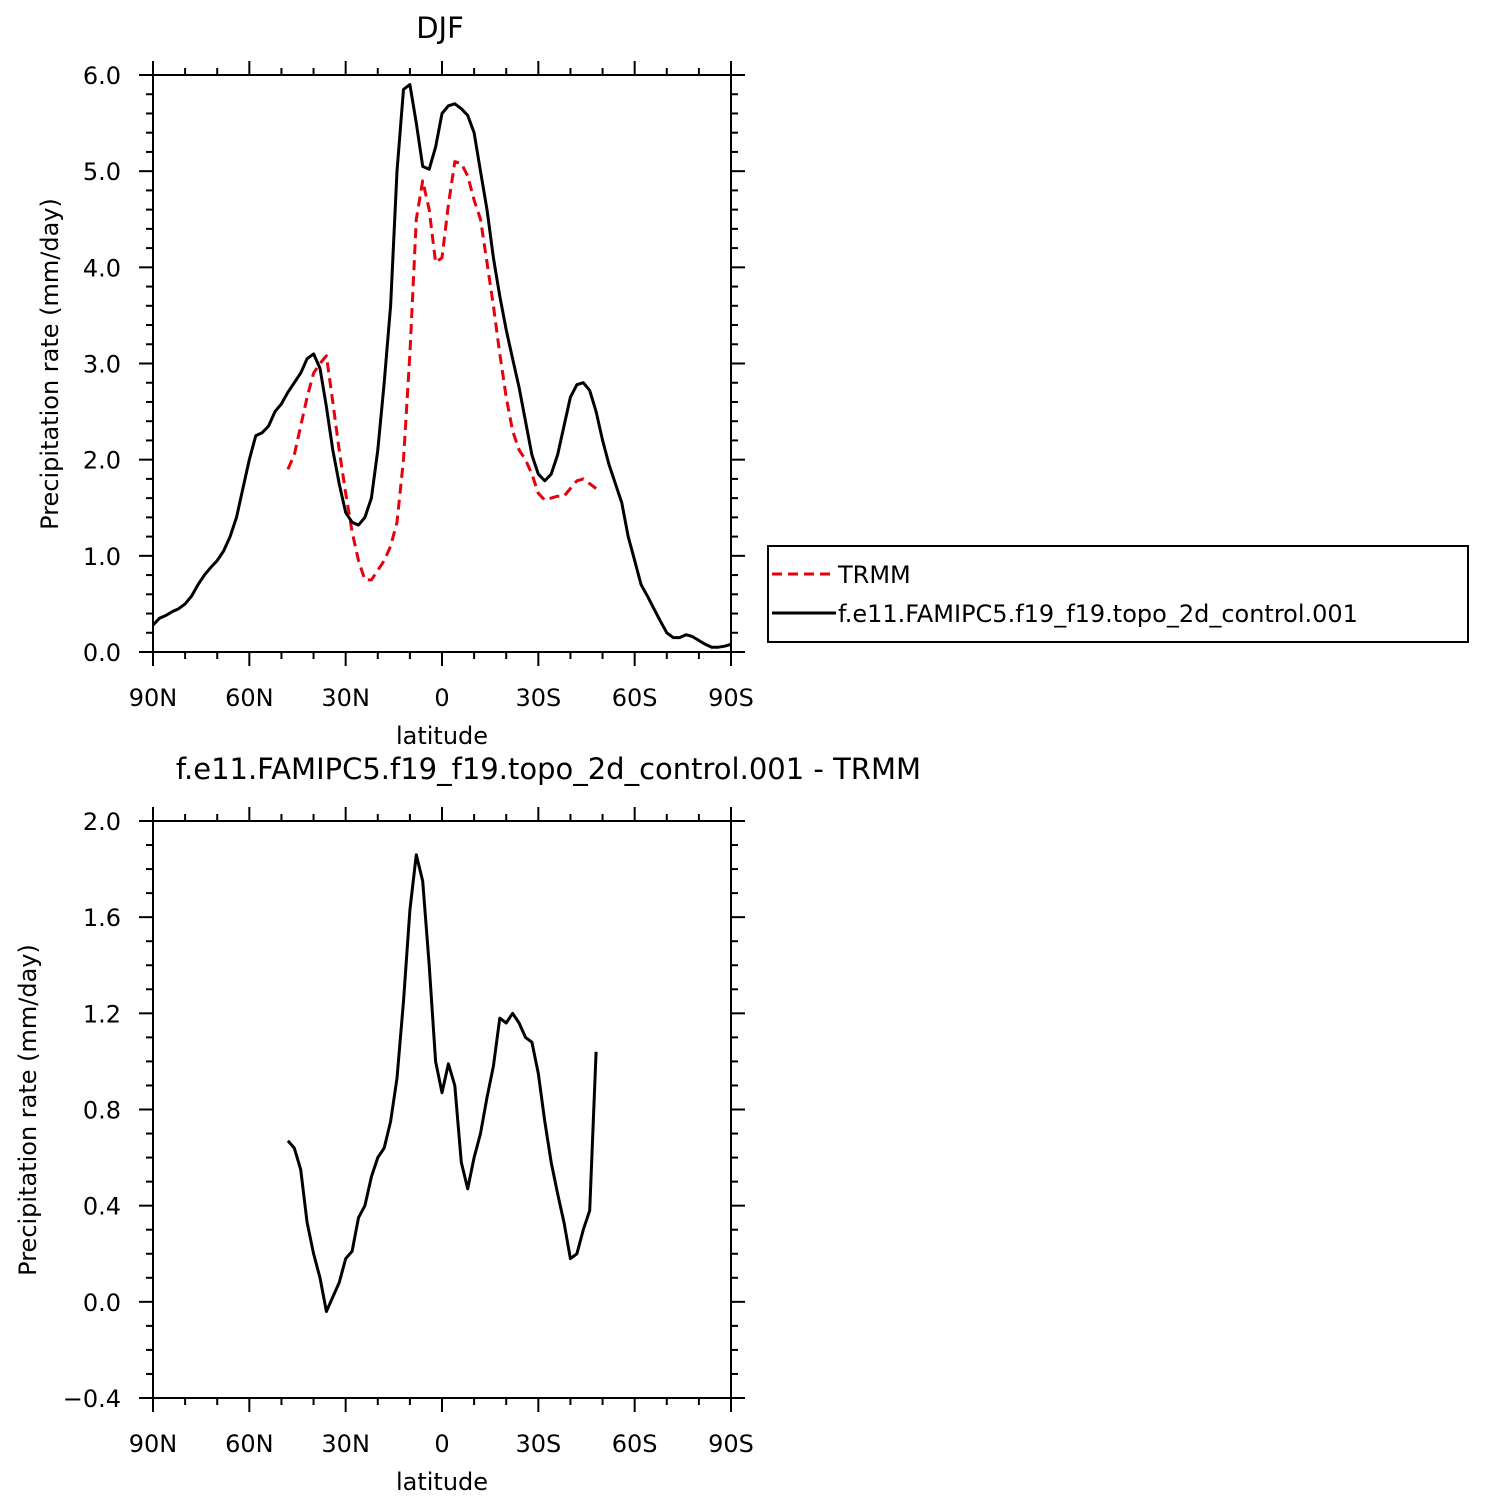 This screenshot has height=1503, width=1505. Describe the element at coordinates (102, 918) in the screenshot. I see `bottom-y-tick-label: 1.6` at that location.